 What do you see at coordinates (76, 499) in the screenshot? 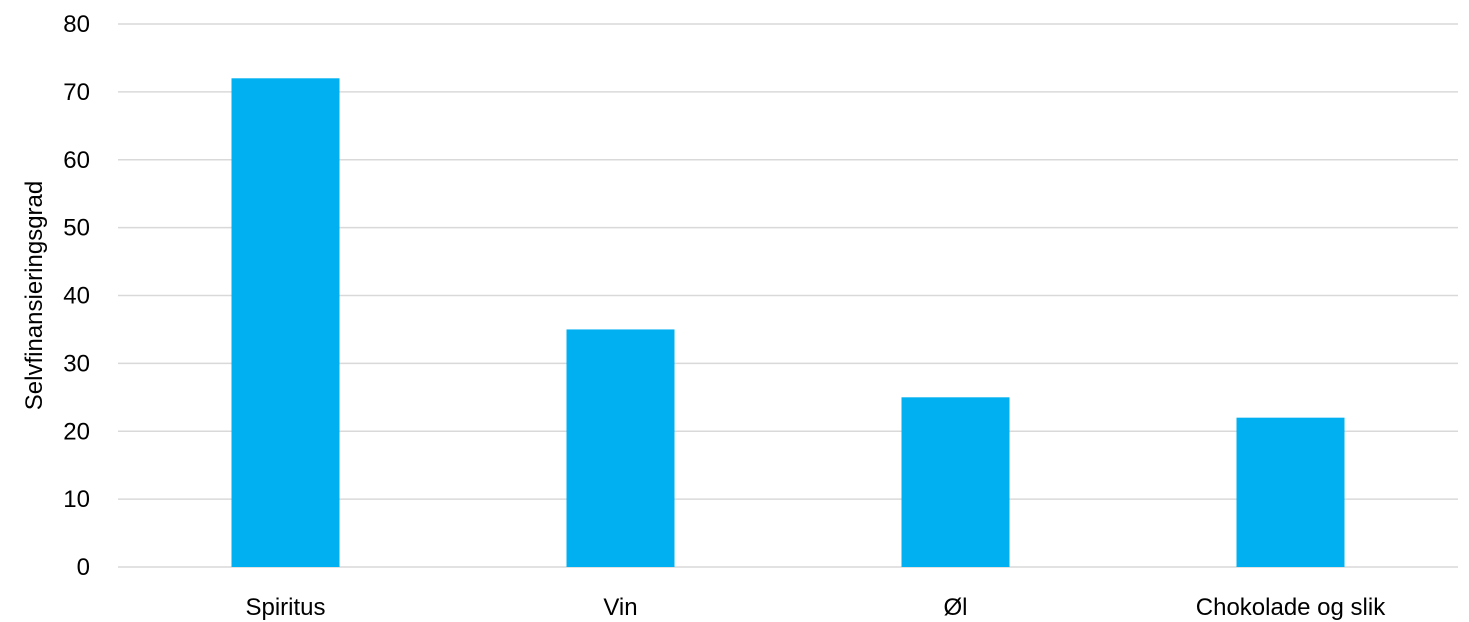
I see `y-tick-label: 10` at bounding box center [76, 499].